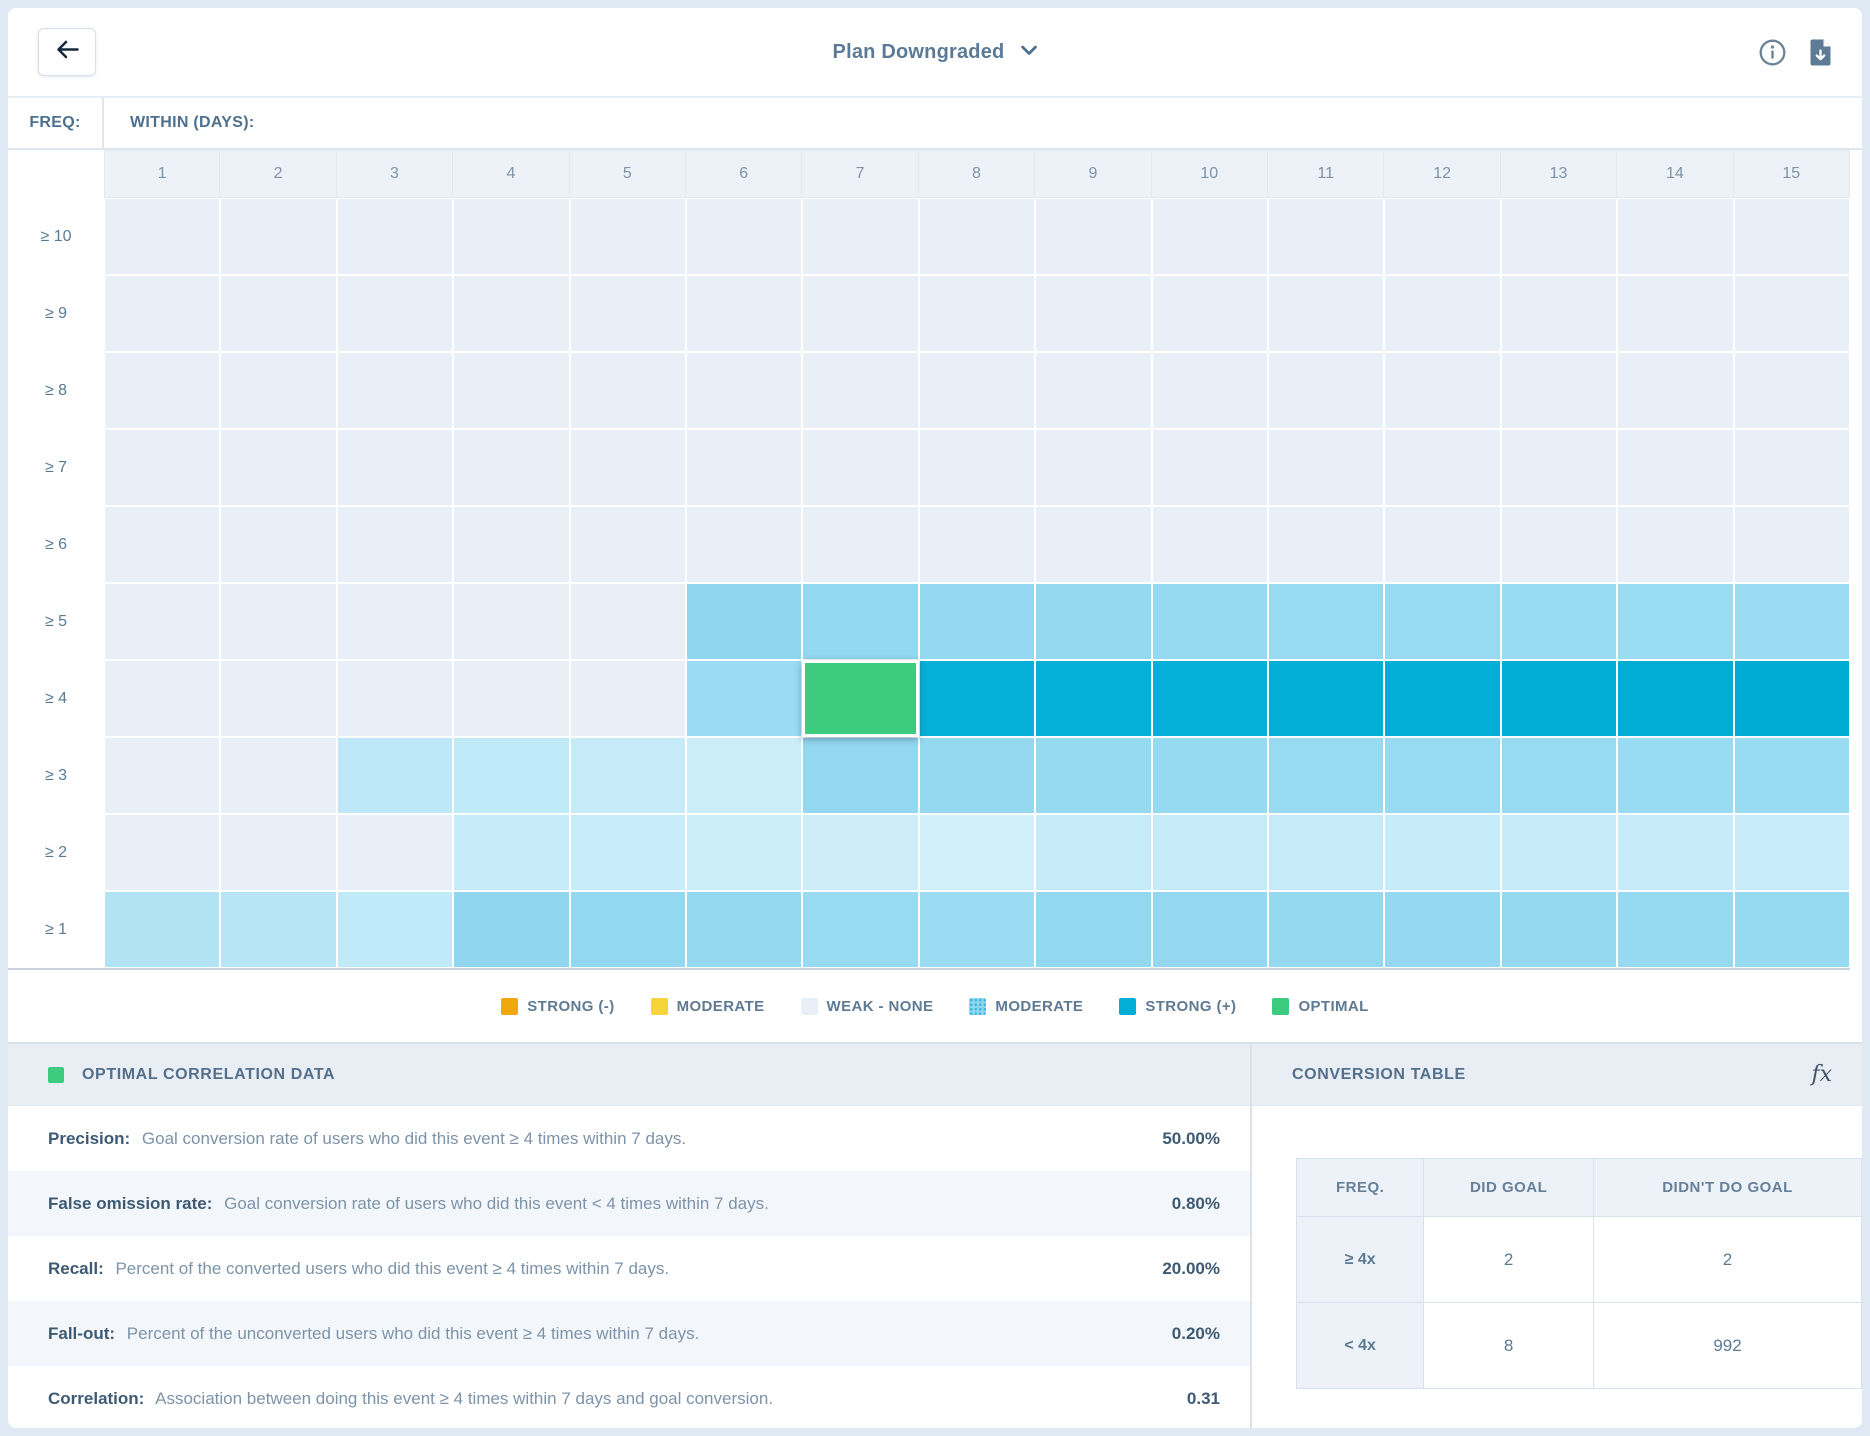 This screenshot has height=1436, width=1870. Describe the element at coordinates (1820, 52) in the screenshot. I see `download-export-icon` at that location.